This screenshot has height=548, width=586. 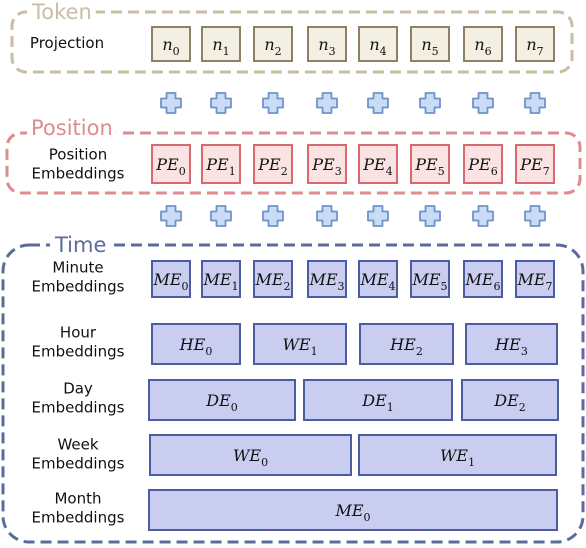 What do you see at coordinates (226, 51) in the screenshot?
I see `symbol-subscript: 1` at bounding box center [226, 51].